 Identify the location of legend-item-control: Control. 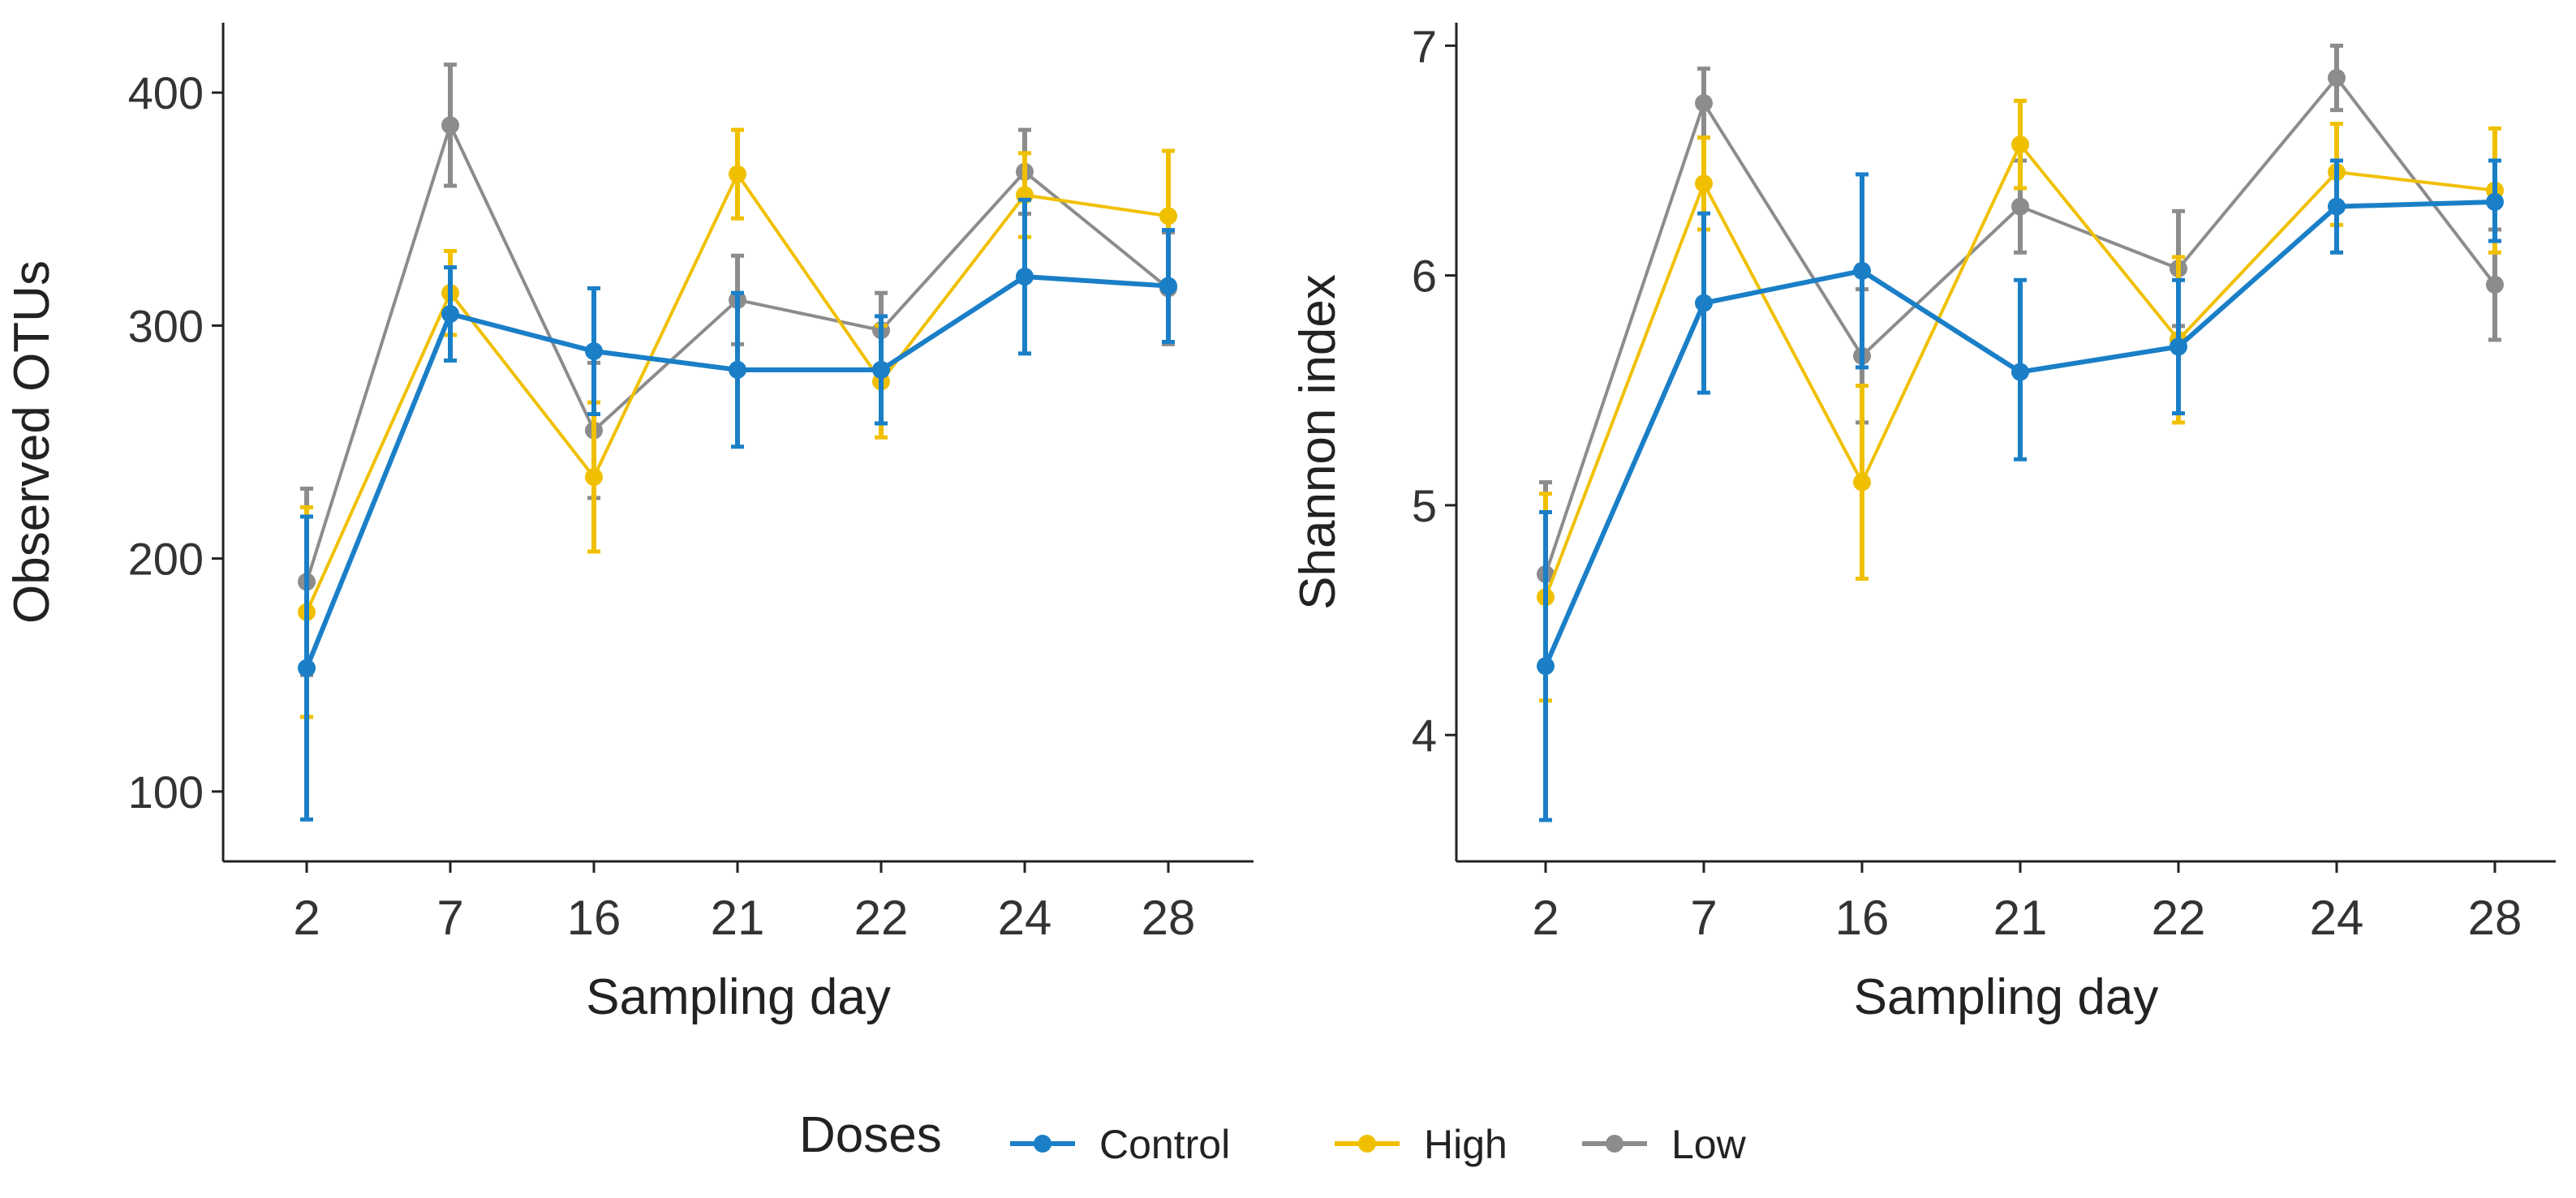
(1120, 1144).